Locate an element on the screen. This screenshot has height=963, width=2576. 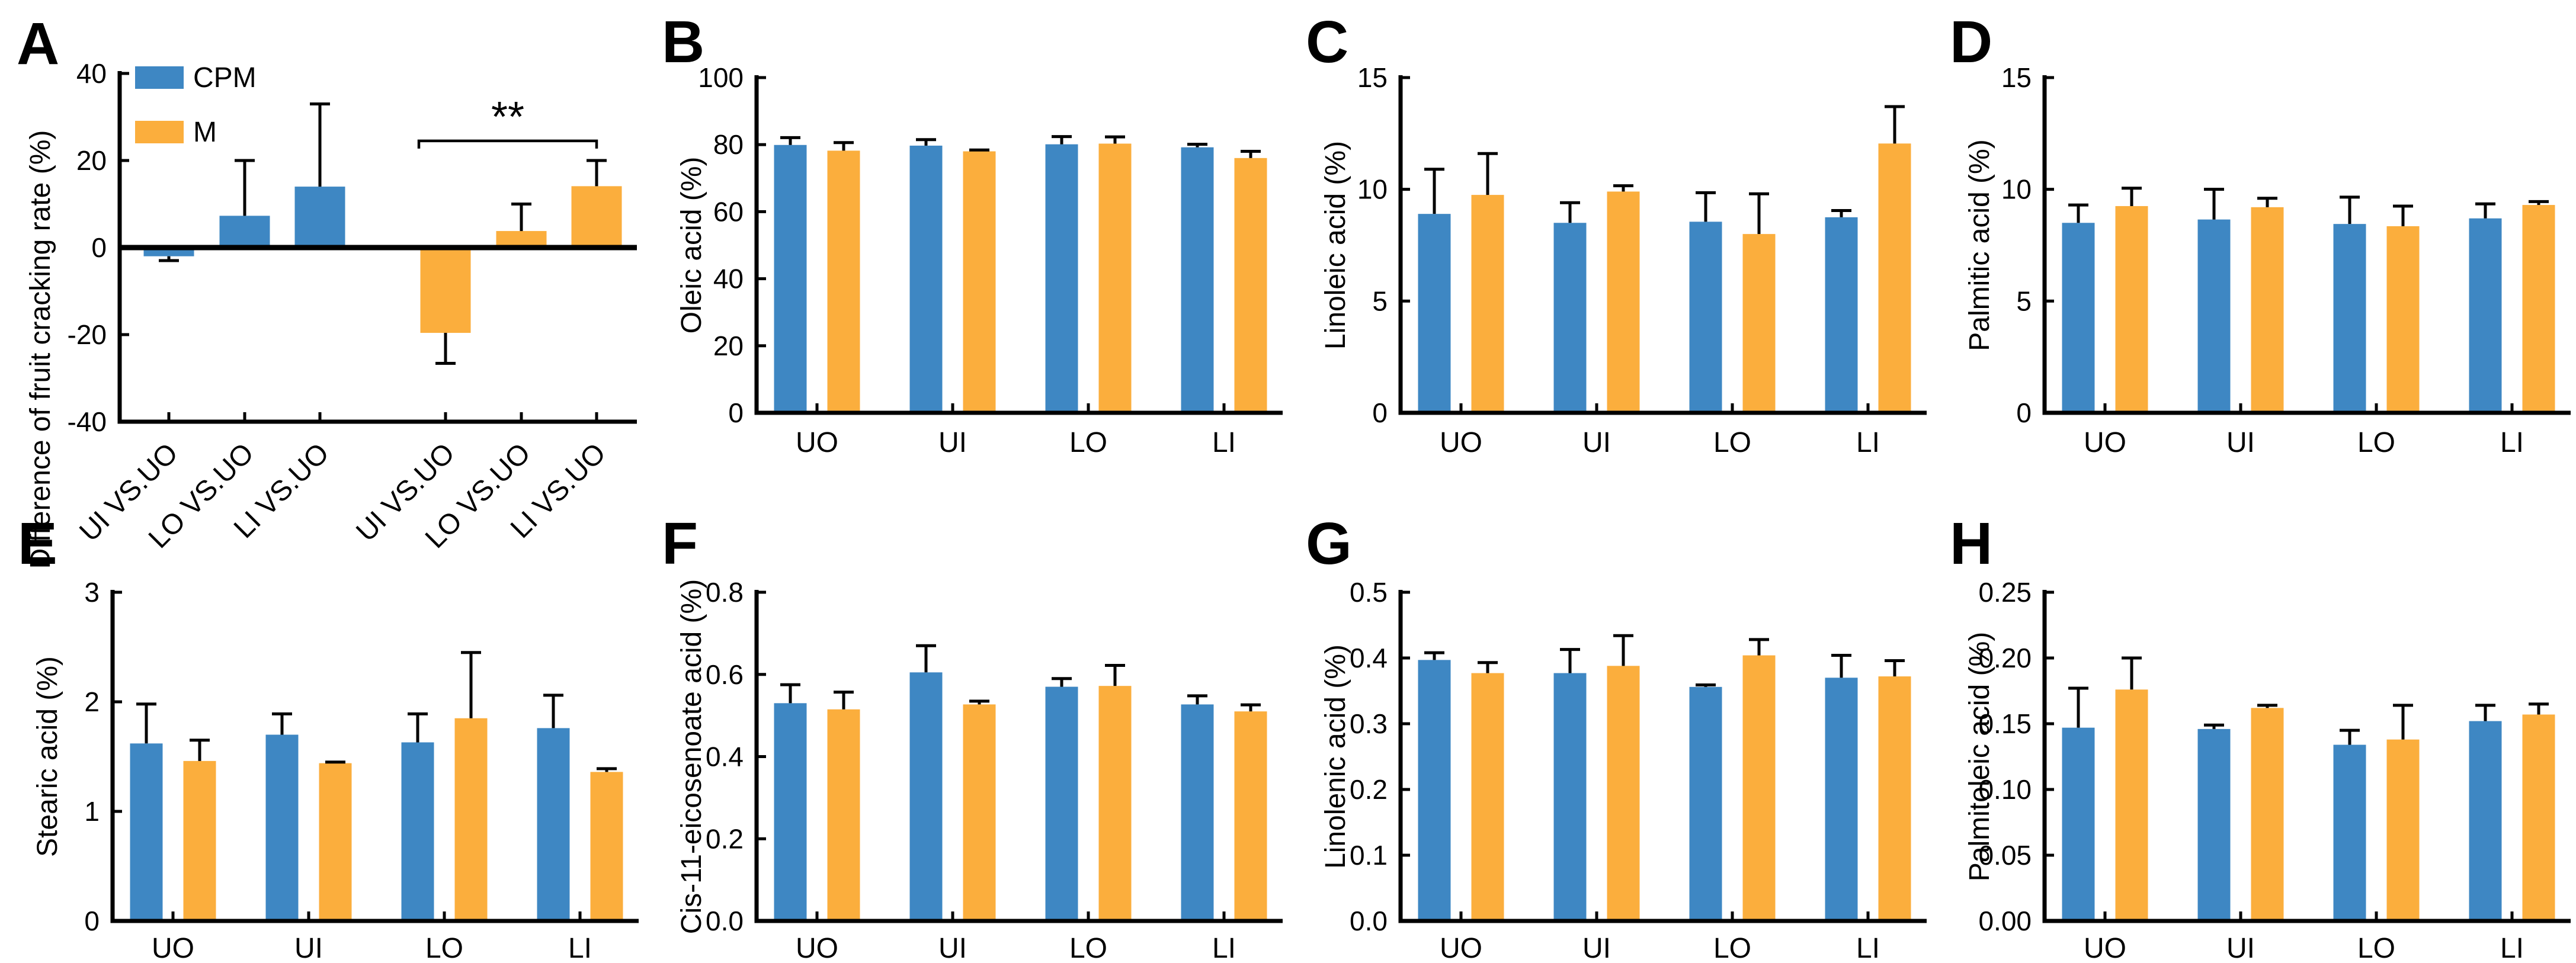
y-tick-label: 20 is located at coordinates (91, 160).